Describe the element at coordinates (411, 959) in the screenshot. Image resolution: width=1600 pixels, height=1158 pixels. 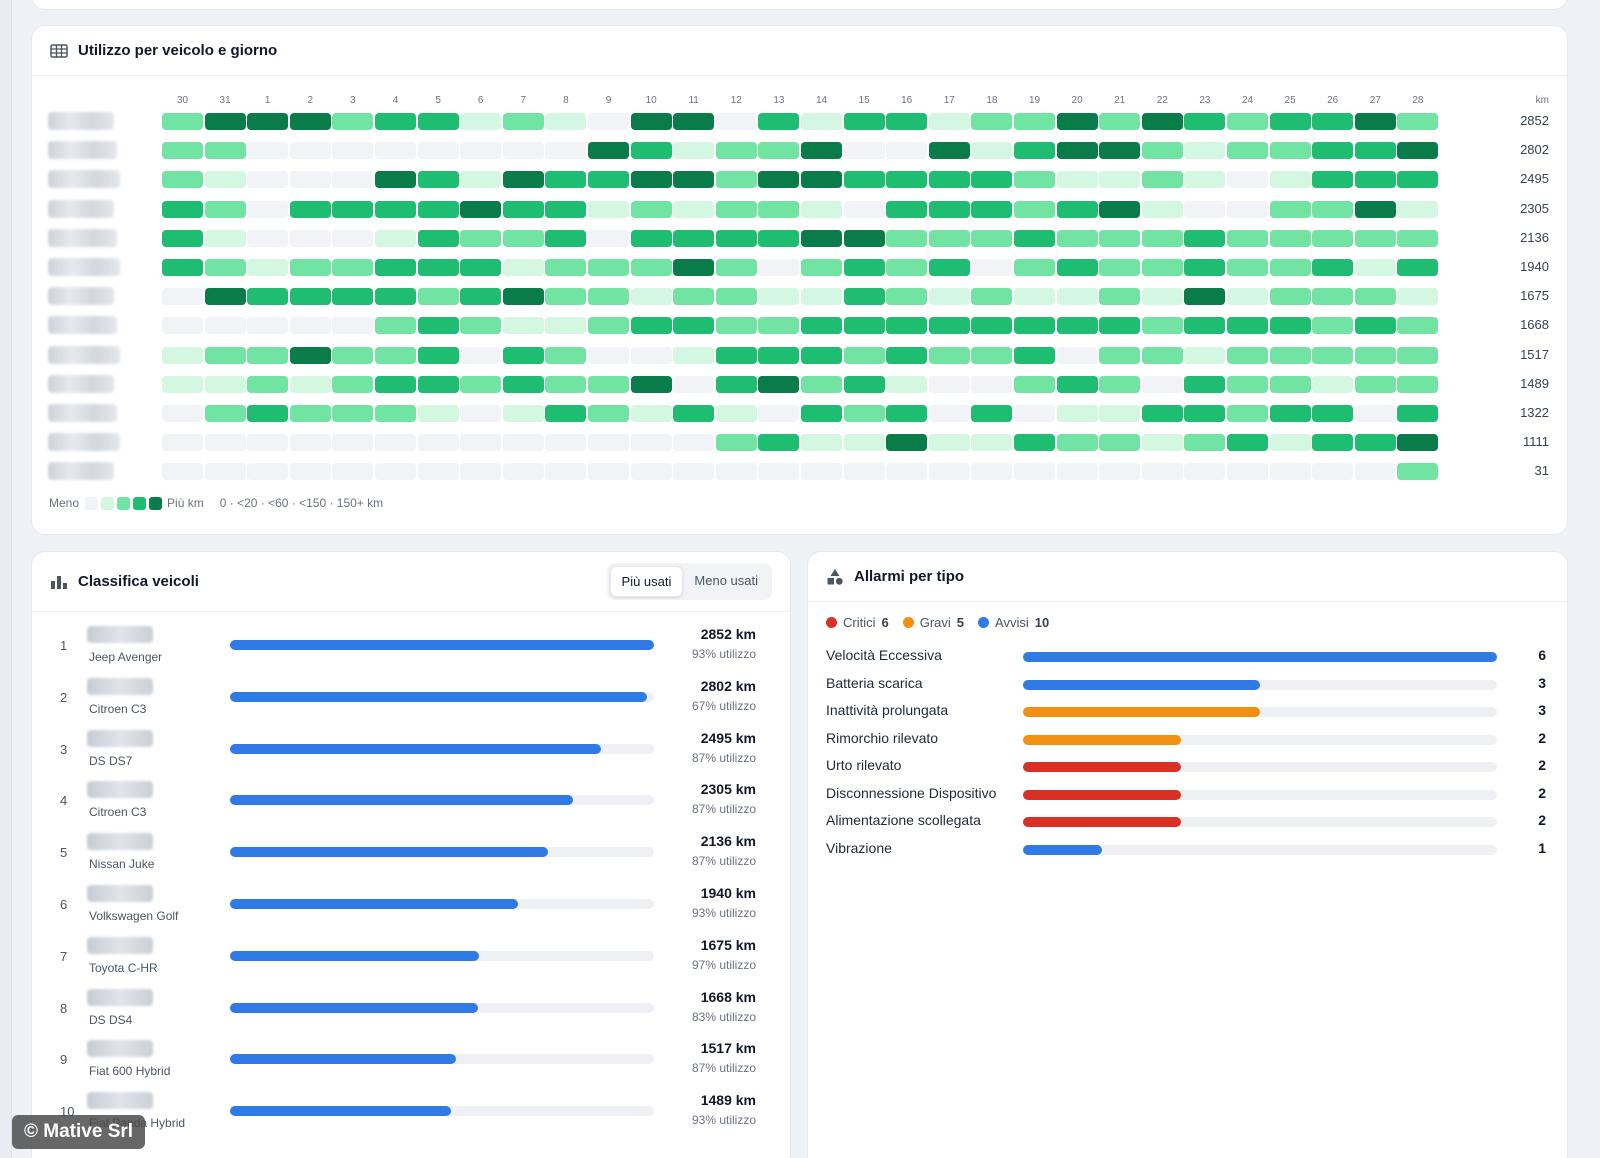
I see `ranking-row: 7 Toyota C-HR 1675 km 97% utilizzo` at that location.